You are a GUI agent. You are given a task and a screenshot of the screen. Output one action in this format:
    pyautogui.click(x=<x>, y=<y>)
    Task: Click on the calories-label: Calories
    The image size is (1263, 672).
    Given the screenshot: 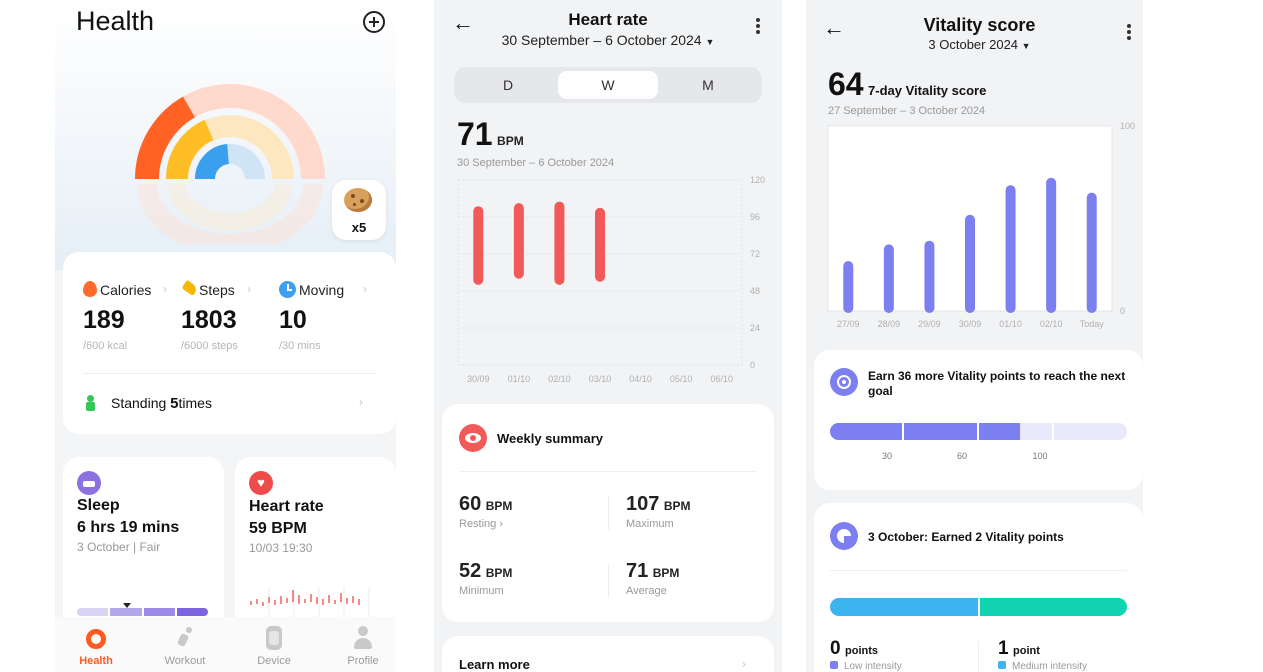 What is the action you would take?
    pyautogui.click(x=126, y=290)
    